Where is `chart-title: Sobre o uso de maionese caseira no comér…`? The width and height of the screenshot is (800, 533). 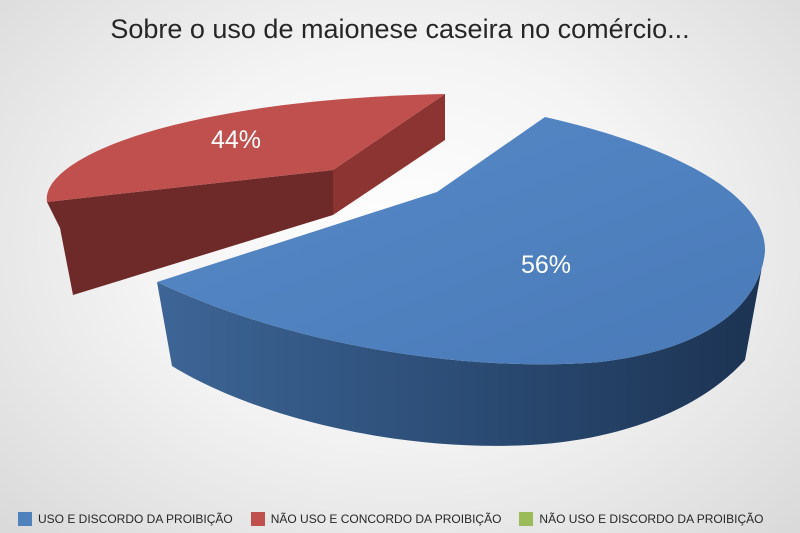
chart-title: Sobre o uso de maionese caseira no comér… is located at coordinates (400, 29).